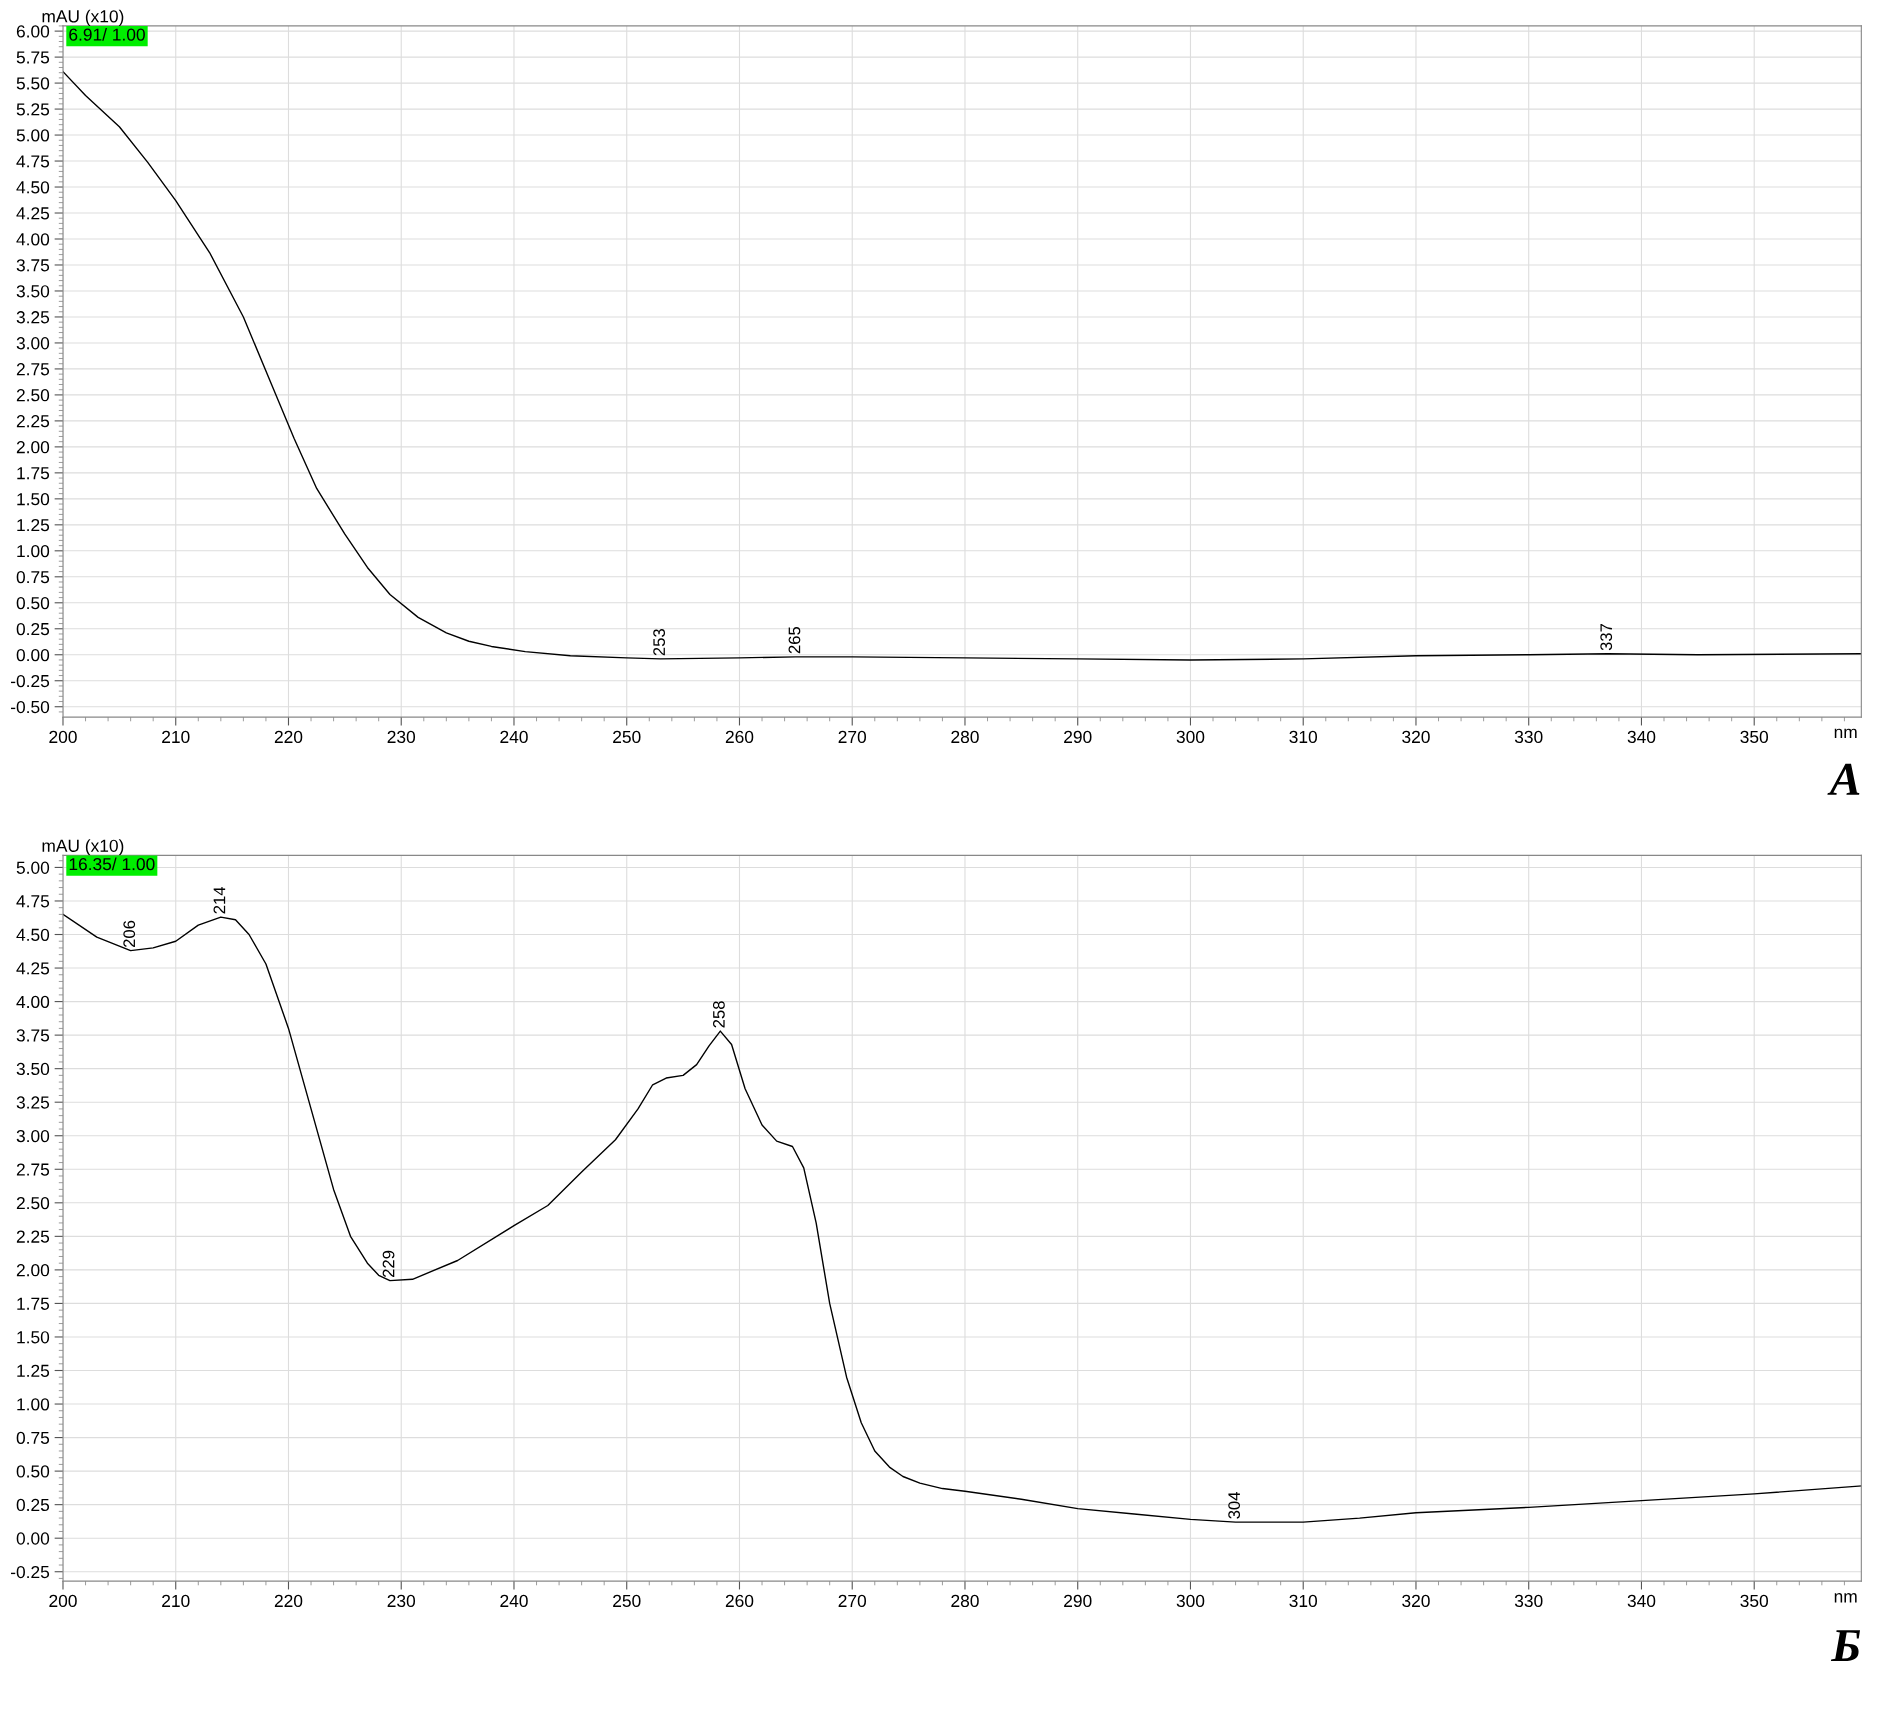 The height and width of the screenshot is (1728, 1903). Describe the element at coordinates (33, 31) in the screenshot. I see `y-tick-label: 6.00` at that location.